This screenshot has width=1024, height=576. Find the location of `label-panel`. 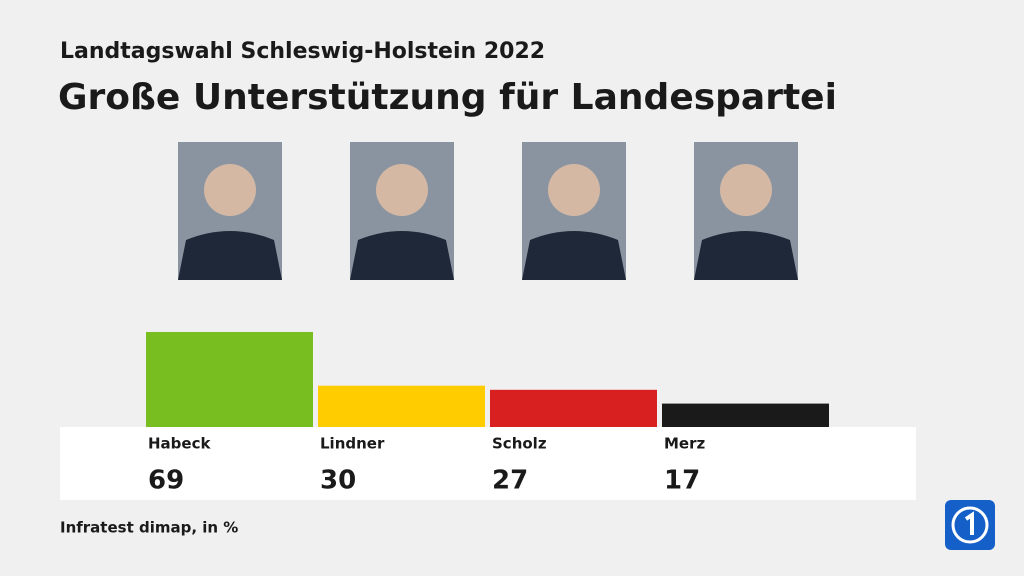

label-panel is located at coordinates (488, 463).